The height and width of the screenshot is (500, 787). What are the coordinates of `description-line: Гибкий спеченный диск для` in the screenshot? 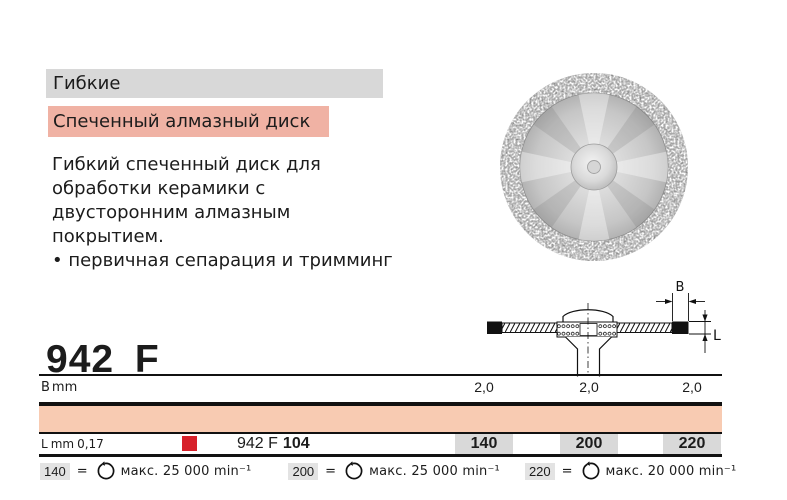 It's located at (186, 164).